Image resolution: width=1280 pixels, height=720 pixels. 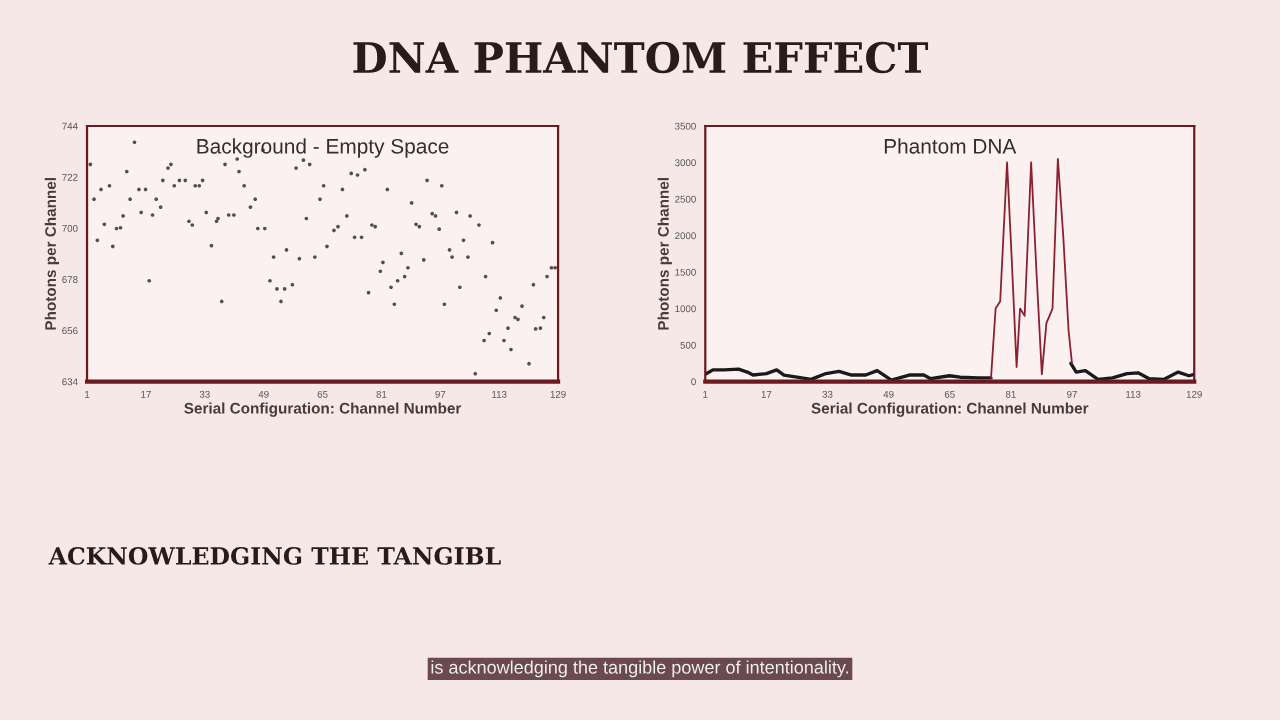 What do you see at coordinates (70, 279) in the screenshot?
I see `y-tick-label: 678` at bounding box center [70, 279].